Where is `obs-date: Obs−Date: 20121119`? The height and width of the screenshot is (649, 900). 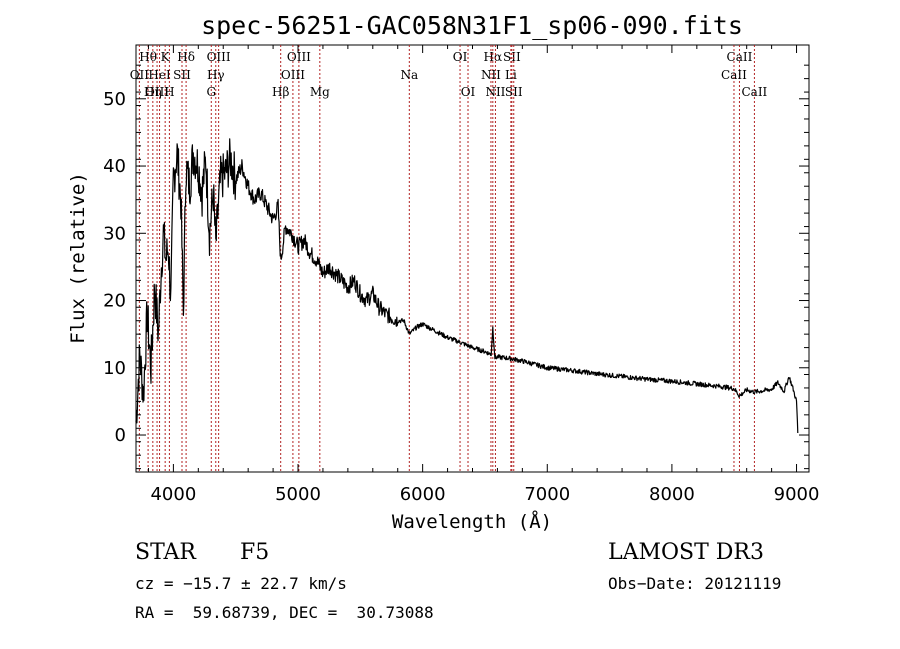
obs-date: Obs−Date: 20121119 is located at coordinates (695, 583).